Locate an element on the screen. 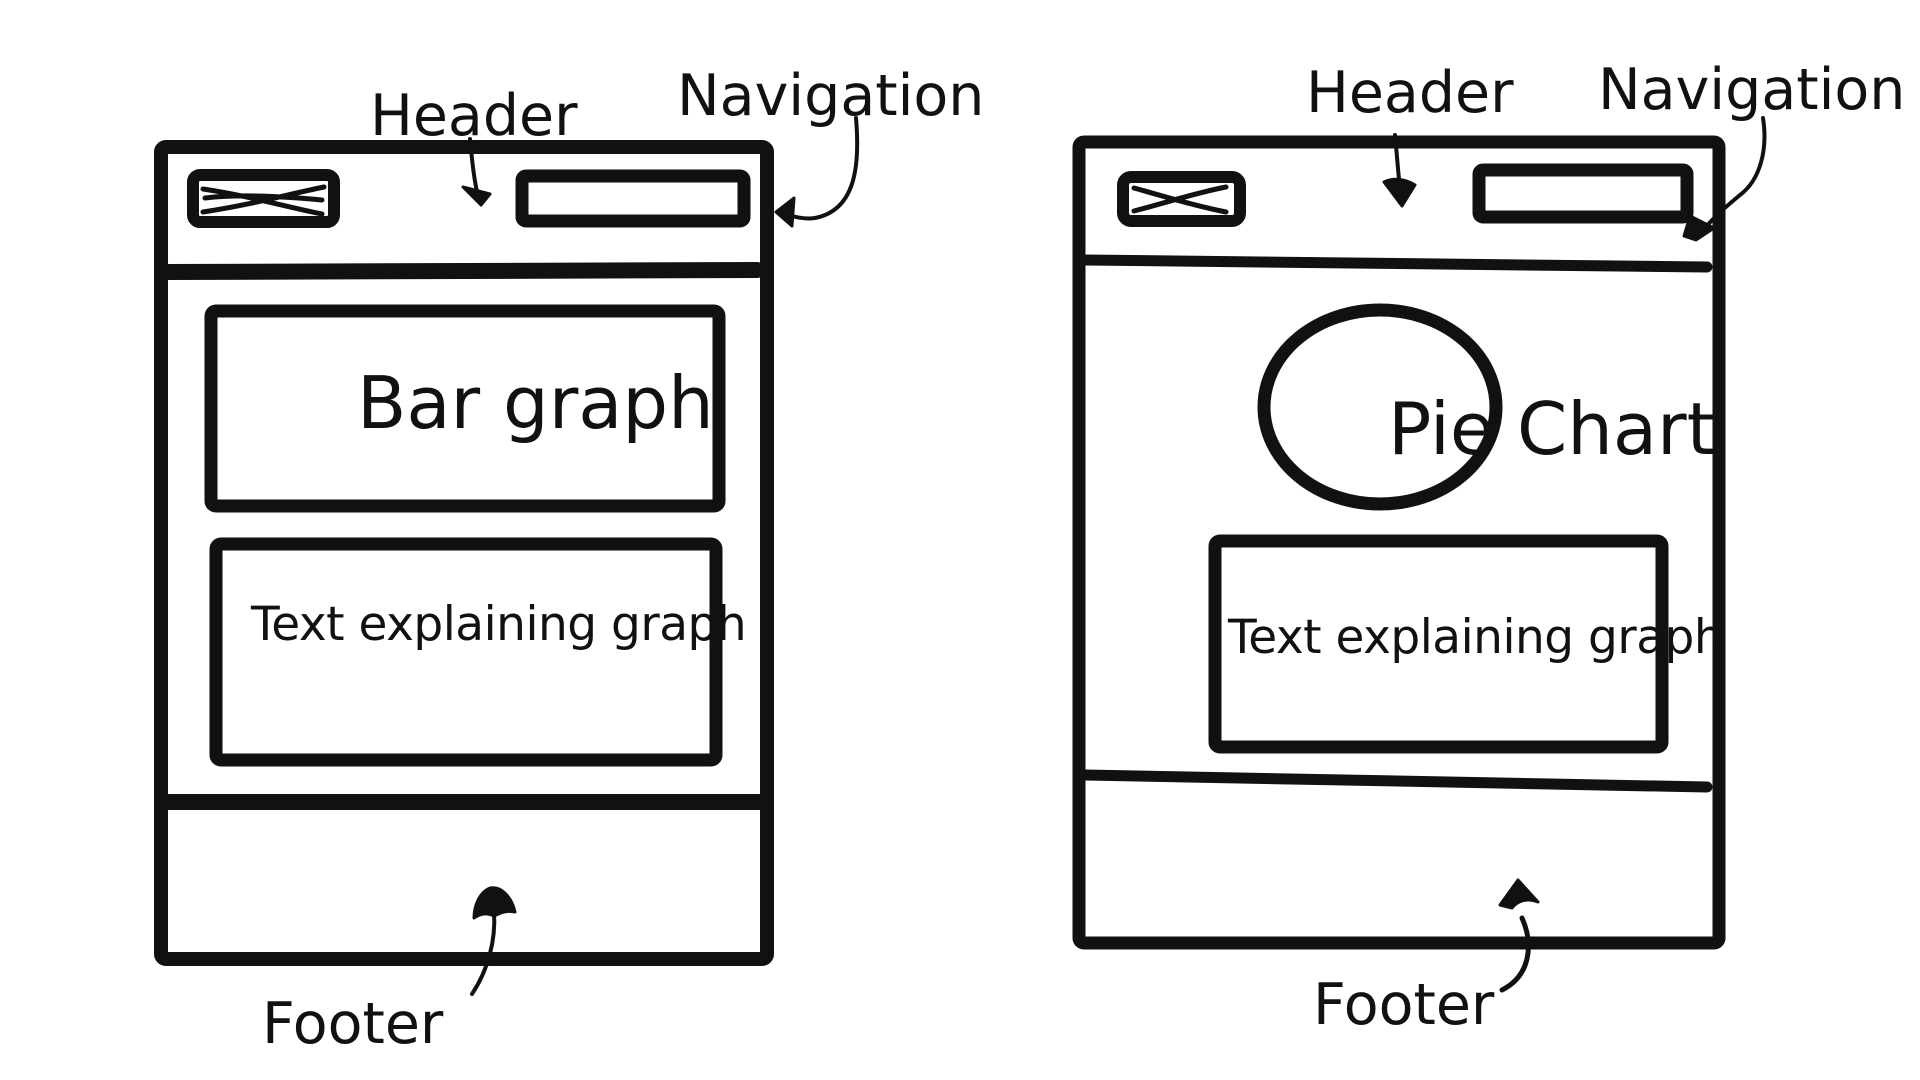  bar-graph-label: Bar graph is located at coordinates (535, 403).